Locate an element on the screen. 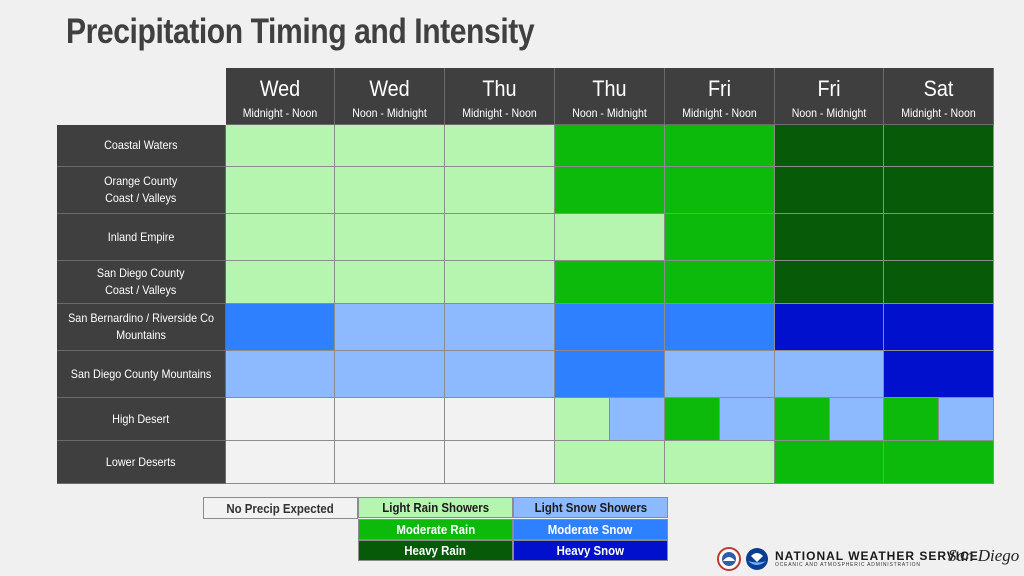 Image resolution: width=1024 pixels, height=576 pixels. legend-item-light-rain: Light Rain Showers is located at coordinates (435, 507).